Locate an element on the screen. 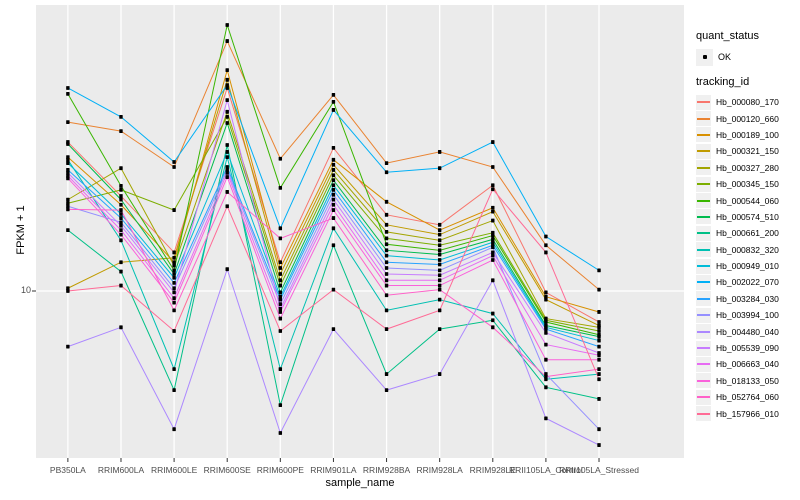 The height and width of the screenshot is (500, 800). x-axis-title: sample_name is located at coordinates (360, 483).